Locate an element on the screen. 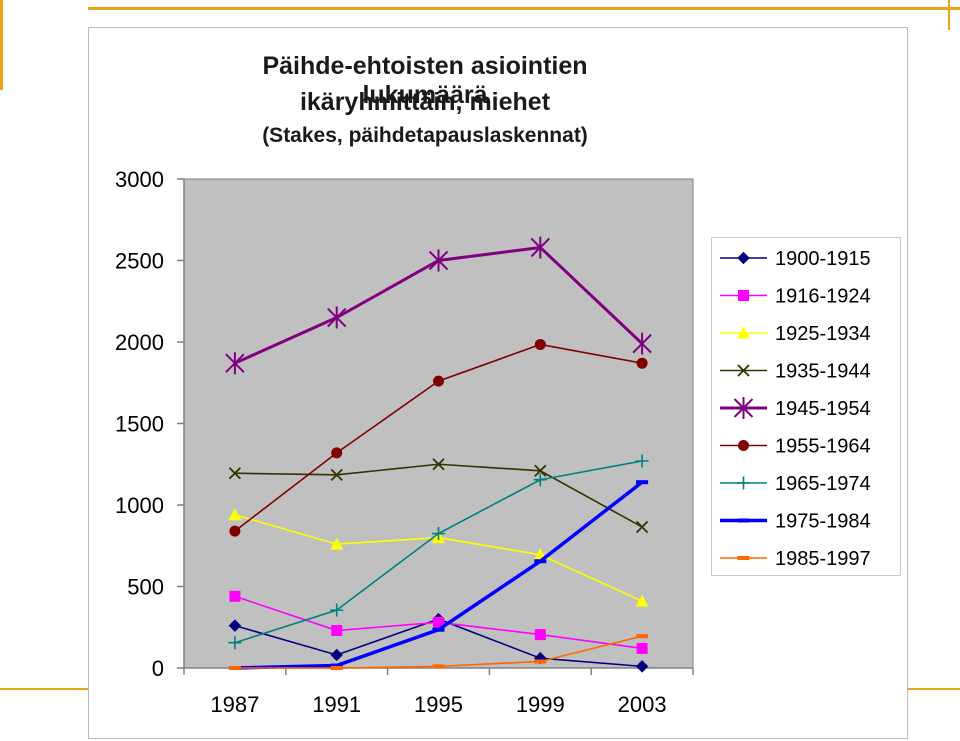  legend-label: 1975-1984 is located at coordinates (823, 522).